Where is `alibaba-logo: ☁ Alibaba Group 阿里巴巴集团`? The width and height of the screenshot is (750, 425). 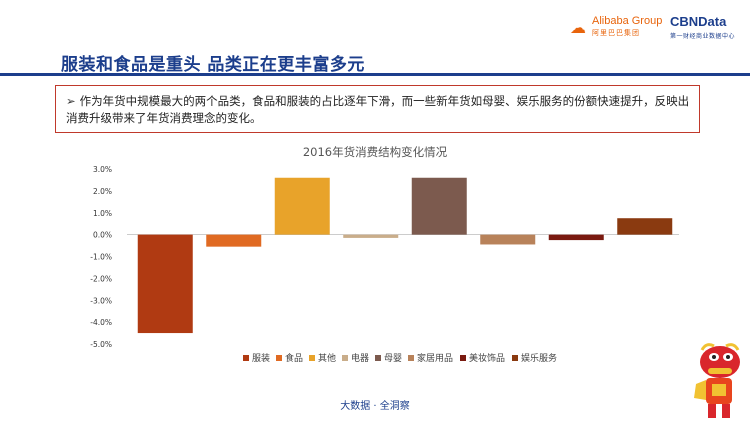 alibaba-logo: ☁ Alibaba Group 阿里巴巴集团 is located at coordinates (620, 29).